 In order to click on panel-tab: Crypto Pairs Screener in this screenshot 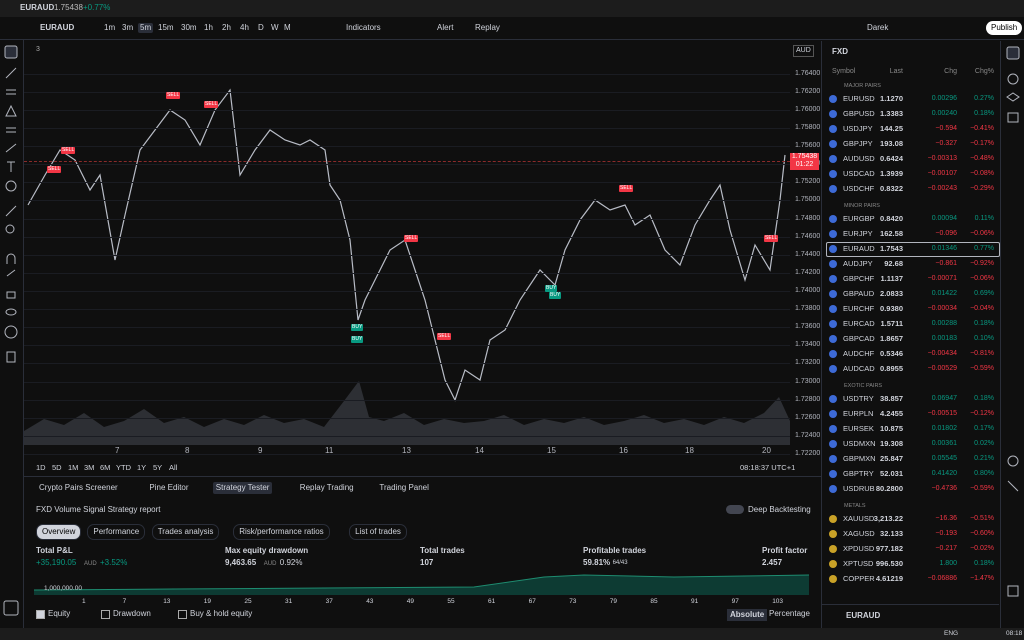, I will do `click(78, 487)`.